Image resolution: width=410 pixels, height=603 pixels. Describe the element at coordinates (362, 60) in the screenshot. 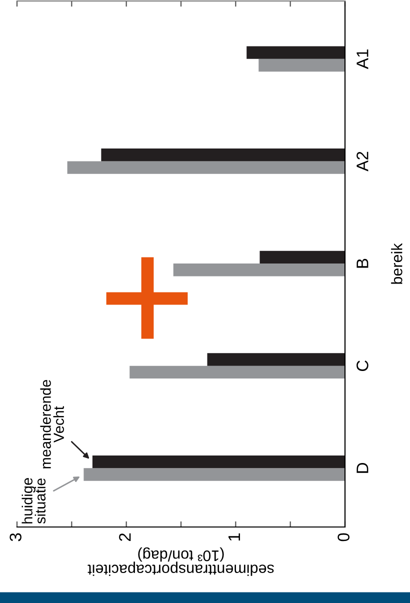

I see `y-tick-label: A1` at that location.